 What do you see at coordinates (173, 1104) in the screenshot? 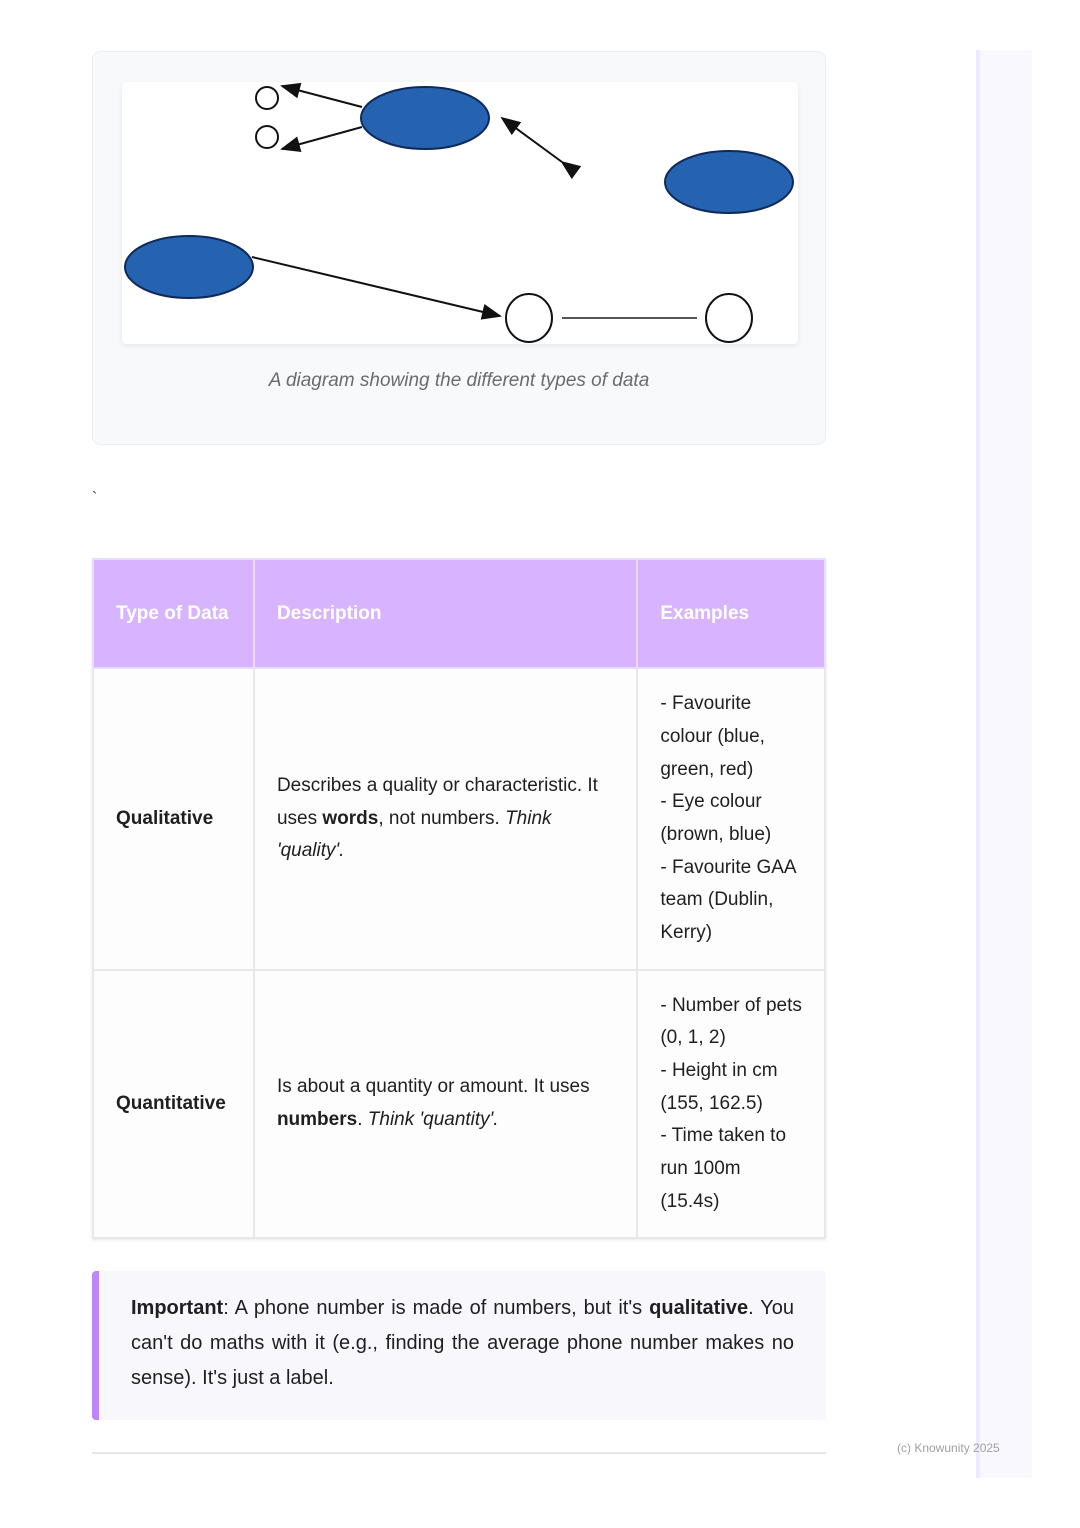
I see `type-cell: Quantitative` at bounding box center [173, 1104].